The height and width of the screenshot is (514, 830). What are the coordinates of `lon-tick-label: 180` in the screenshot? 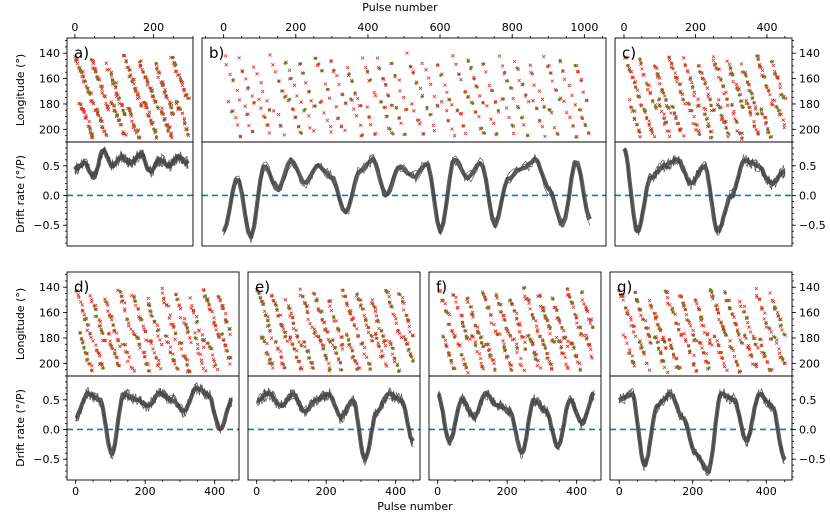 It's located at (49, 104).